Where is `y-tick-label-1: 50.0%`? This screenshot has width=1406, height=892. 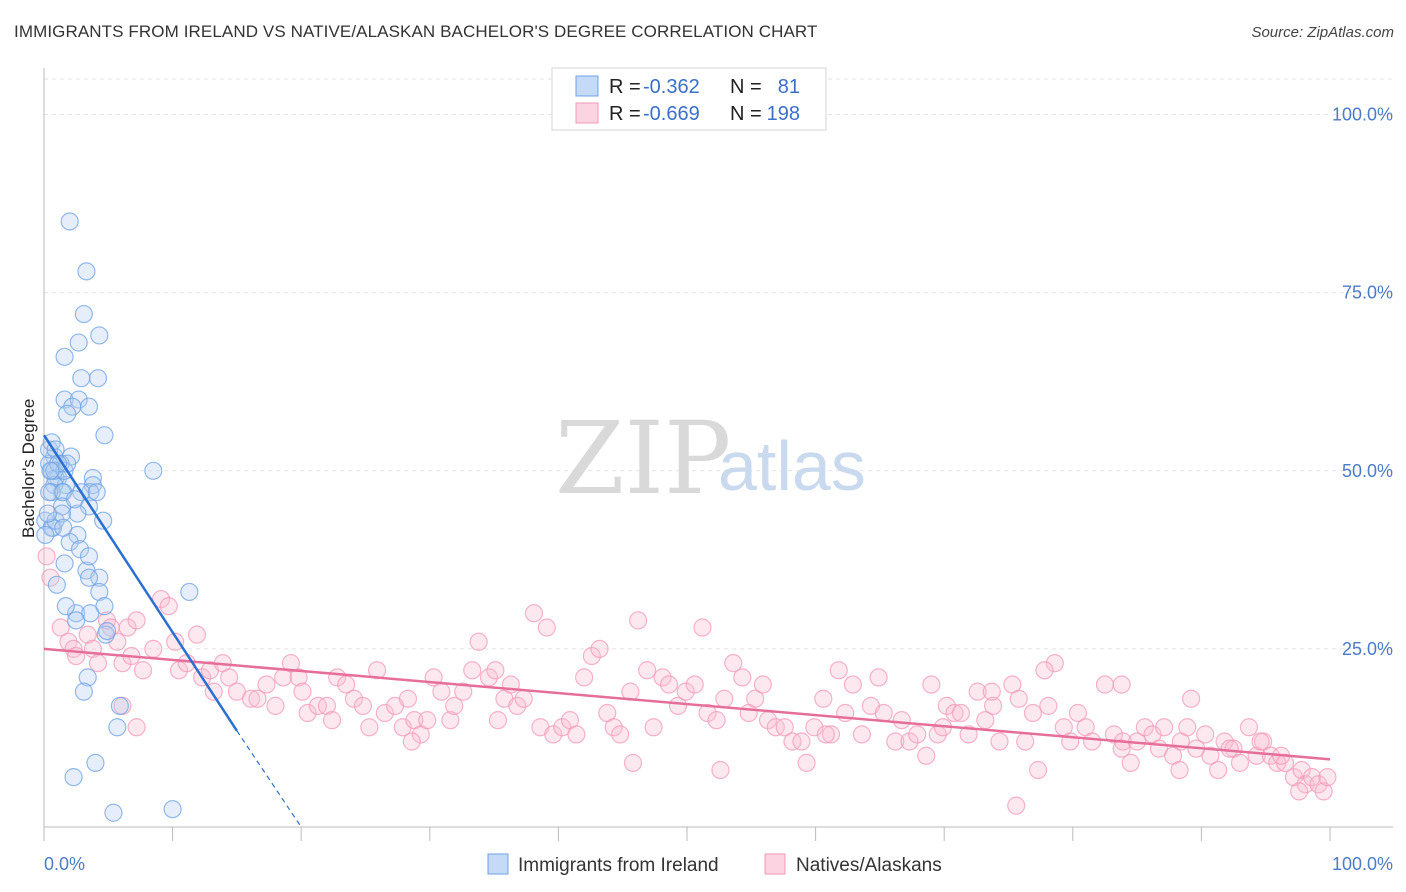 y-tick-label-1: 50.0% is located at coordinates (1367, 471).